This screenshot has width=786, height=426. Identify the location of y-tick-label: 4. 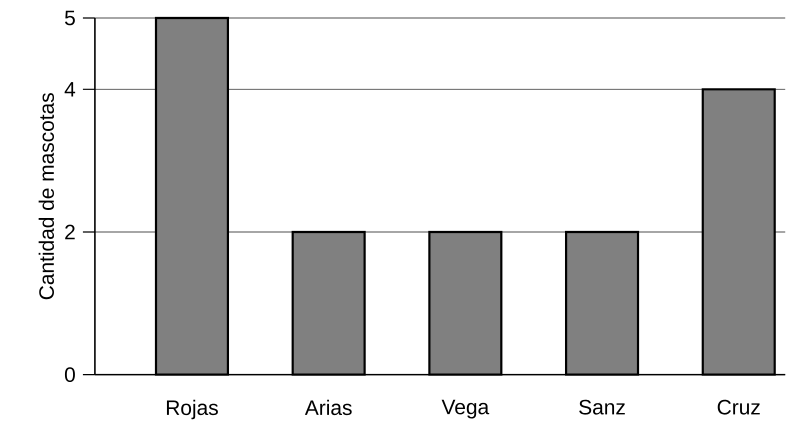
(70, 89).